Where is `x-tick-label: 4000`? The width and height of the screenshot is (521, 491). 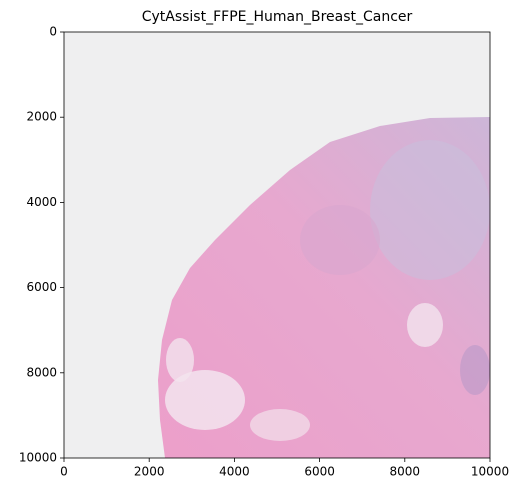 x-tick-label: 4000 is located at coordinates (234, 472).